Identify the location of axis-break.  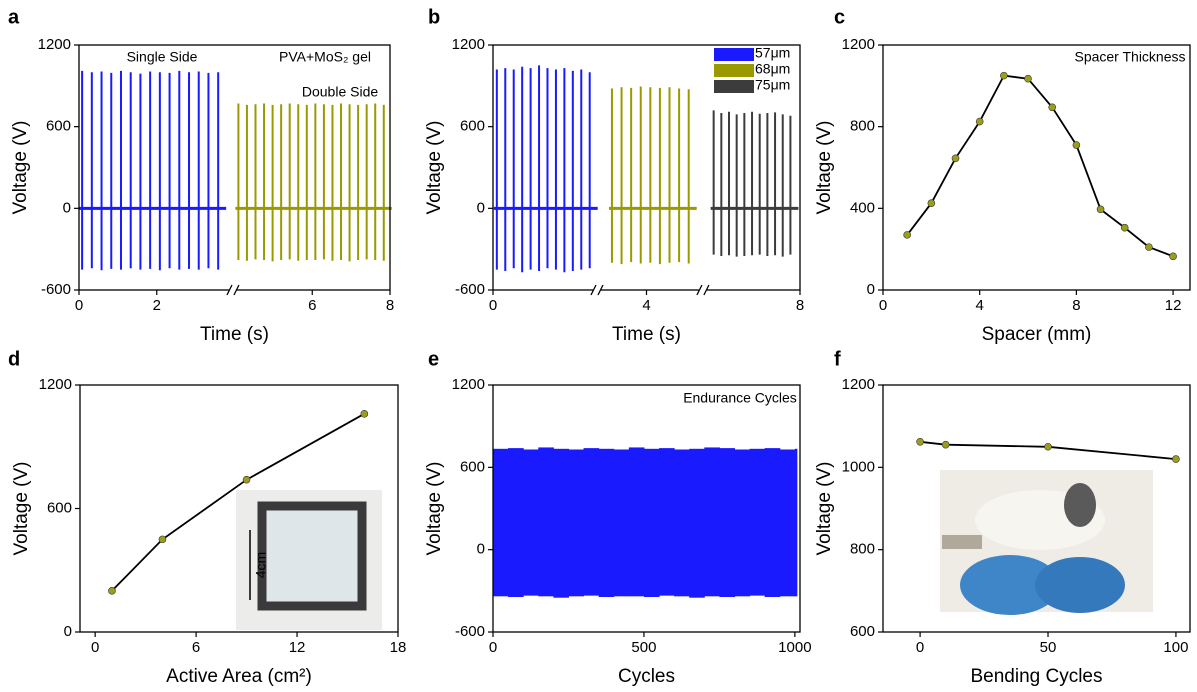
(699, 290).